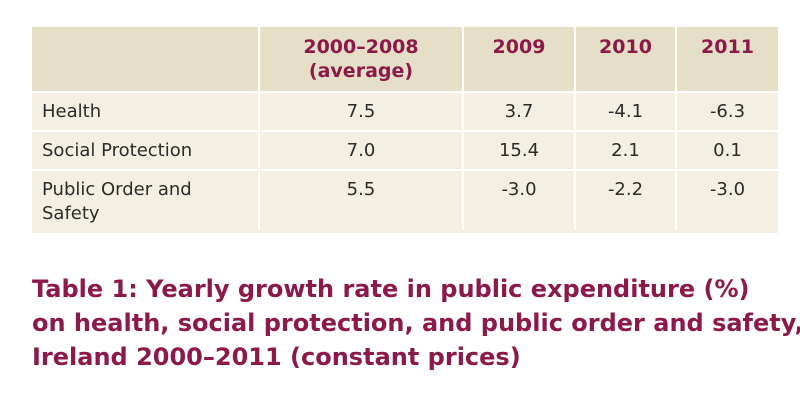  I want to click on cell-health-2011: -6.3, so click(726, 111).